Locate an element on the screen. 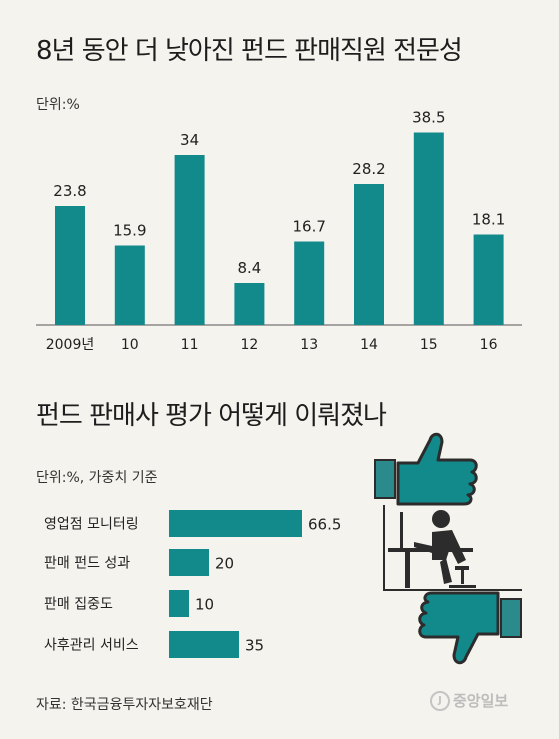 The height and width of the screenshot is (739, 559). chart2-unit: 단위:%, 가중치 기준 is located at coordinates (97, 478).